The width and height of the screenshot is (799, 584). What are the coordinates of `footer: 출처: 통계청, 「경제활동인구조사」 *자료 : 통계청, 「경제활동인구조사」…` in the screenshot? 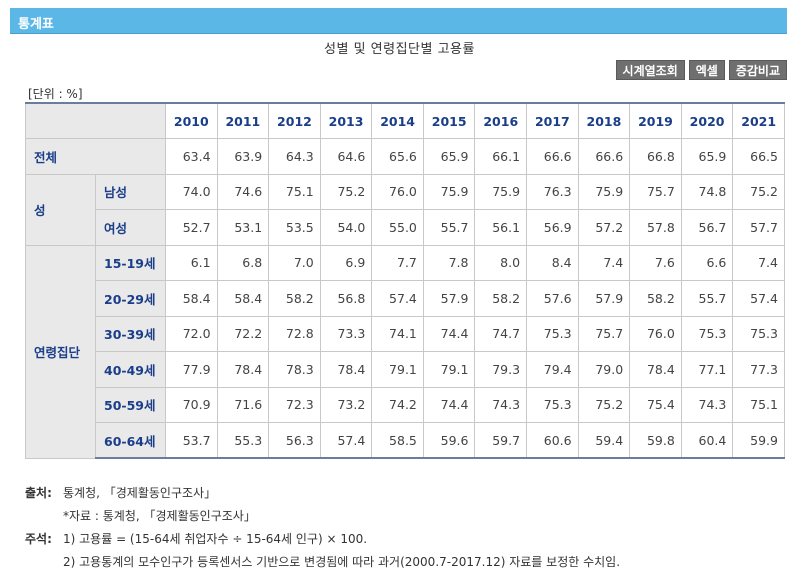 It's located at (322, 528).